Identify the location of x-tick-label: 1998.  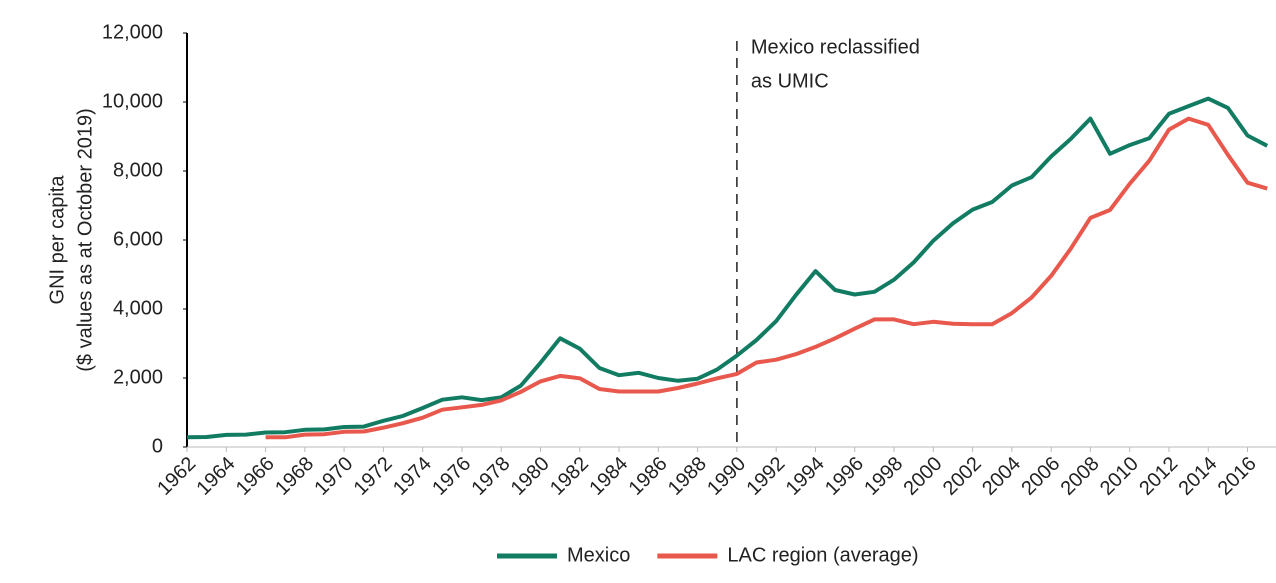
(883, 476).